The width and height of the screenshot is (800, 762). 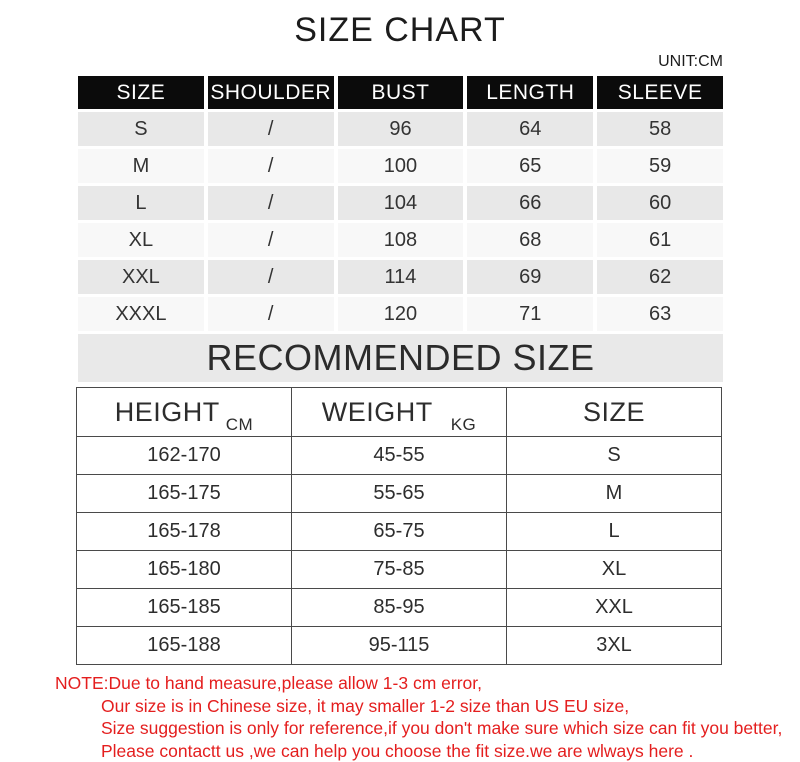 I want to click on recommended-cell-weight: 95-115, so click(x=399, y=646).